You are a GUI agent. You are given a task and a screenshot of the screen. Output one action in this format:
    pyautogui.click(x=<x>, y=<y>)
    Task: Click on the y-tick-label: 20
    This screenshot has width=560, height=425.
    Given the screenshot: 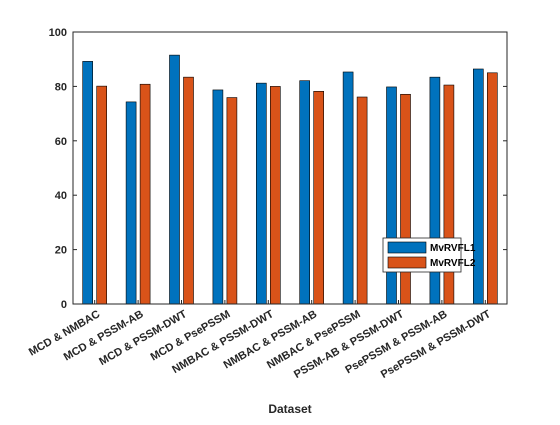 What is the action you would take?
    pyautogui.click(x=61, y=251)
    